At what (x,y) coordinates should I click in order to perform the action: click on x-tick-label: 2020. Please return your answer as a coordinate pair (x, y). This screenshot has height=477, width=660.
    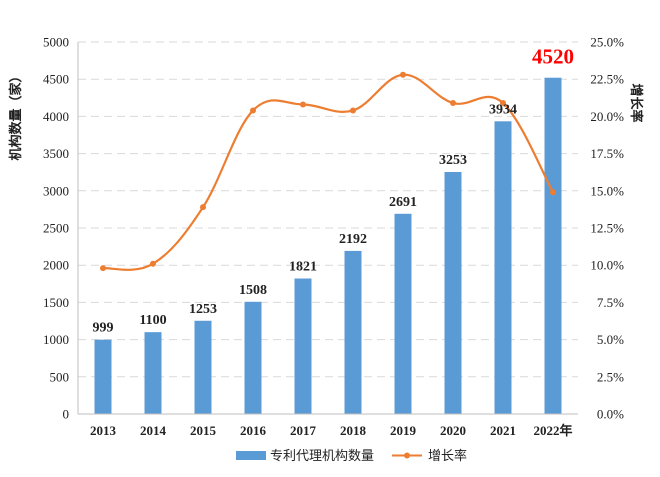
    Looking at the image, I should click on (453, 430).